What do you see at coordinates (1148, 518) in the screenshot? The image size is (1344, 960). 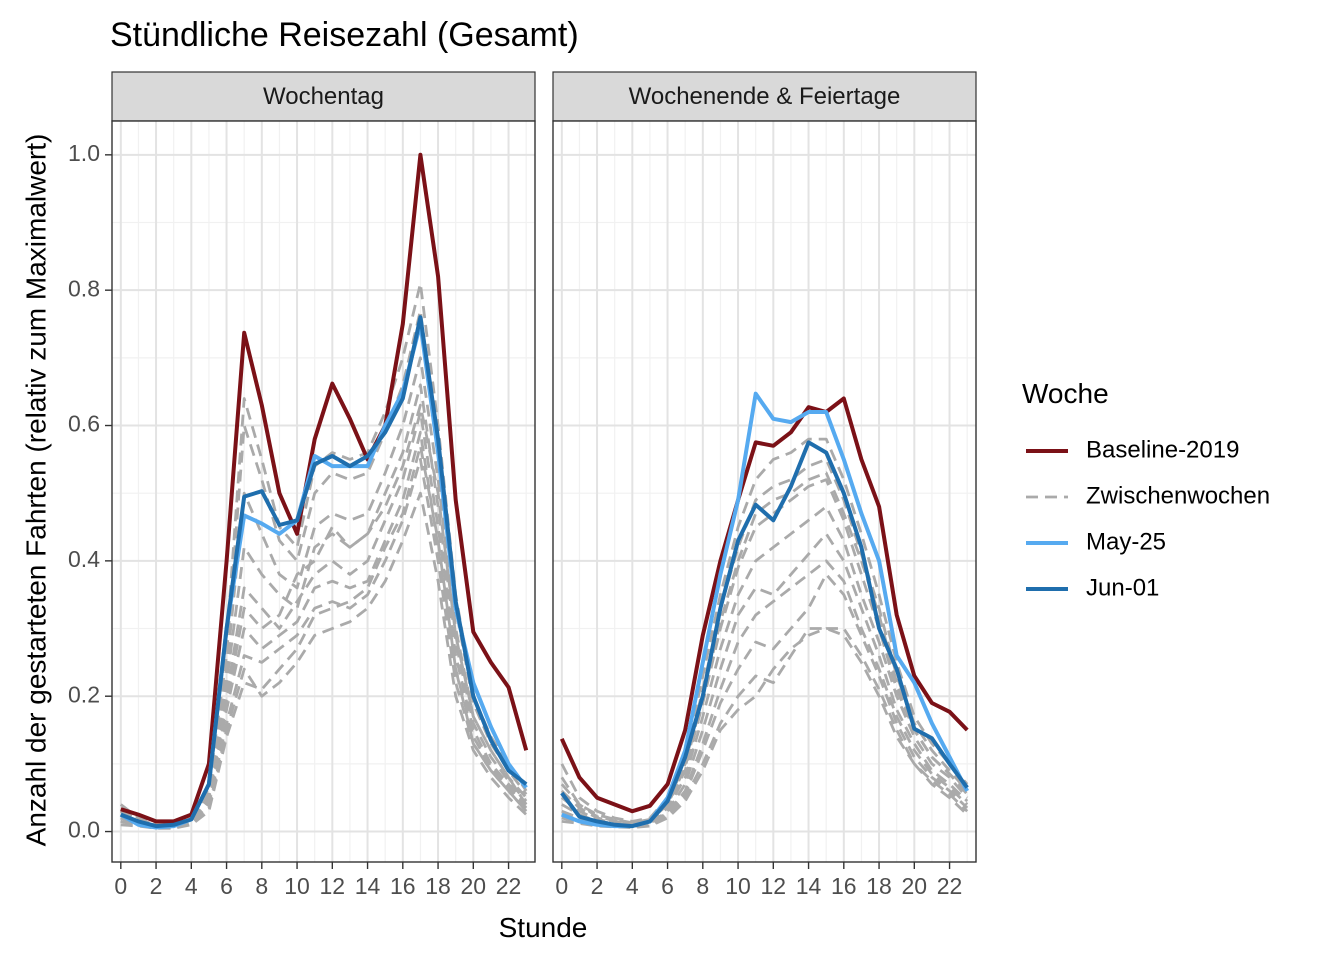 I see `legend-items: Baseline-2019 Zwischenwochen May-25 Jun-01` at bounding box center [1148, 518].